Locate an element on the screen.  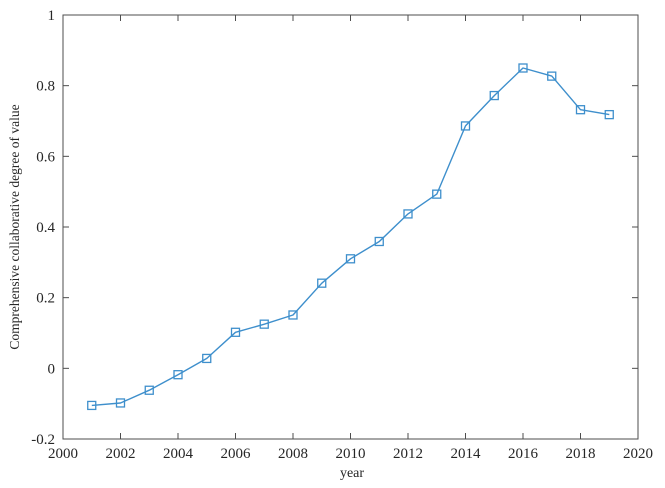
y-tick-label: 0.8 is located at coordinates (45, 87).